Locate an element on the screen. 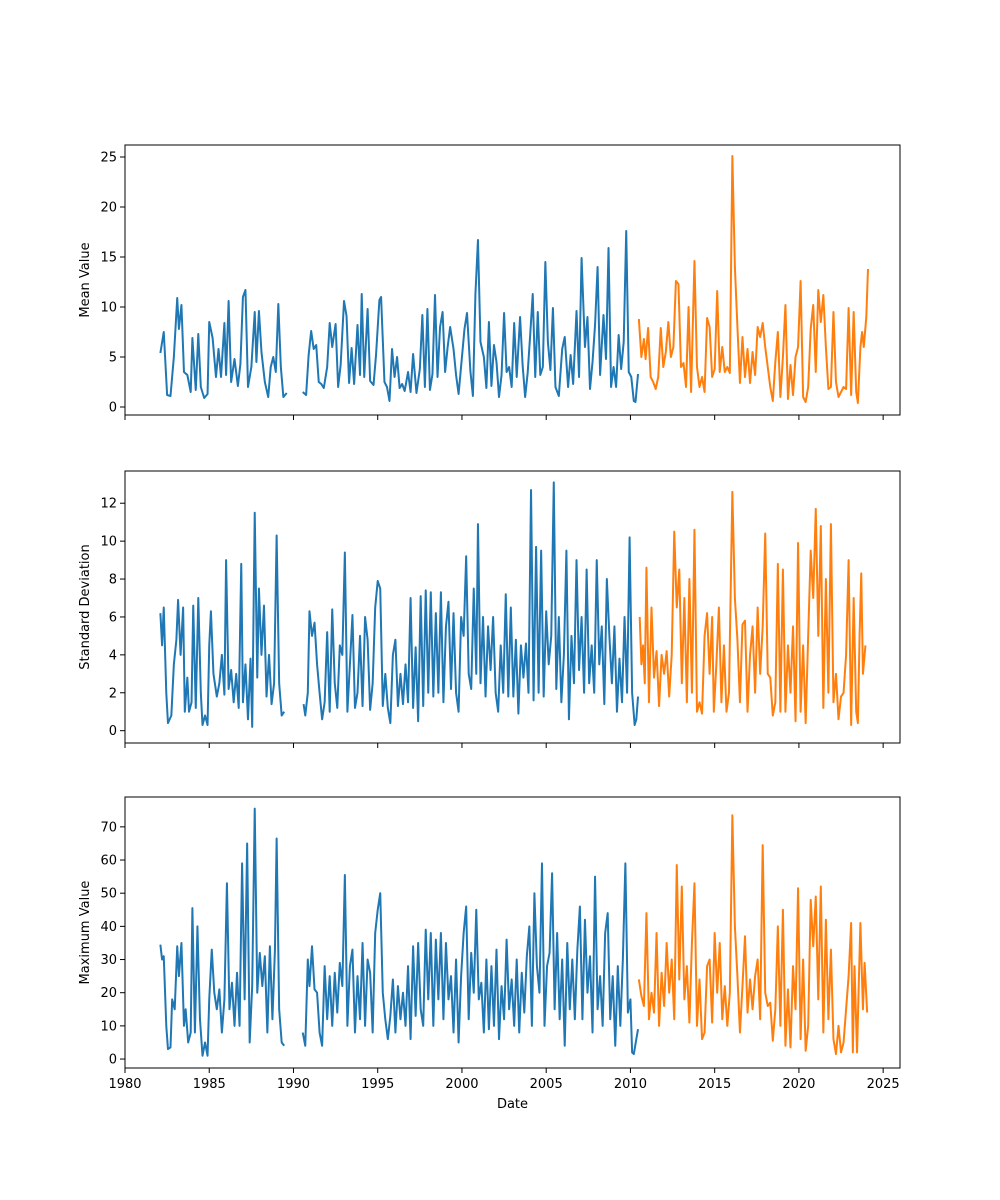 This screenshot has width=1000, height=1200. maximum-value-xtick-label-1980: 1980 is located at coordinates (124, 1084).